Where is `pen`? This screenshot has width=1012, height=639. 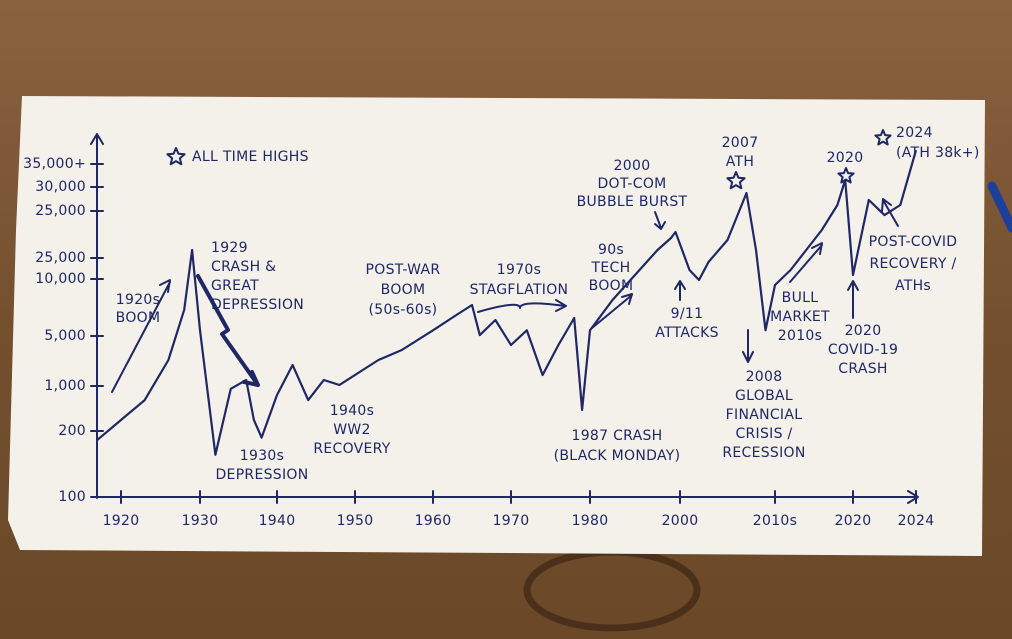 pen is located at coordinates (999, 207).